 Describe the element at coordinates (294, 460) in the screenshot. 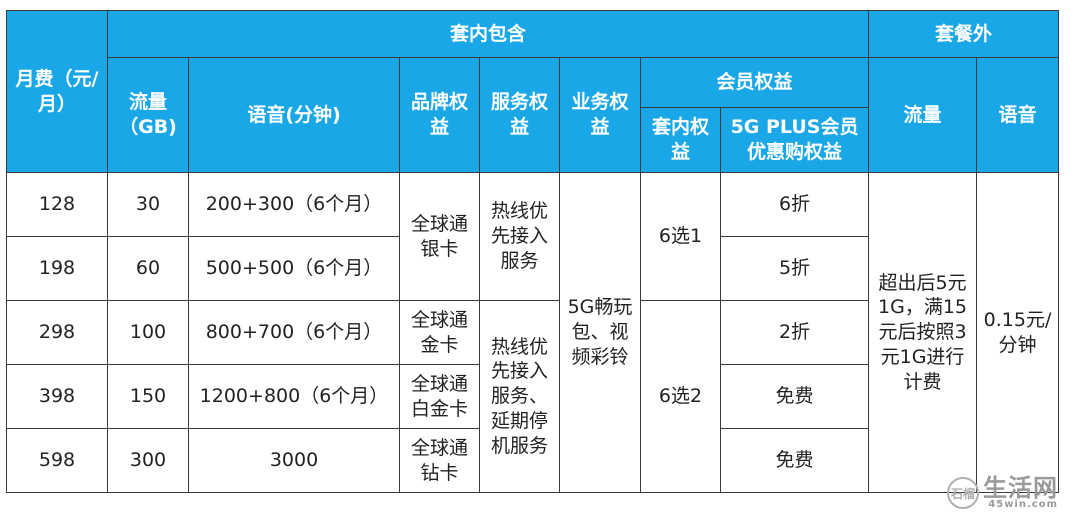

I see `cell-voice: 3000` at that location.